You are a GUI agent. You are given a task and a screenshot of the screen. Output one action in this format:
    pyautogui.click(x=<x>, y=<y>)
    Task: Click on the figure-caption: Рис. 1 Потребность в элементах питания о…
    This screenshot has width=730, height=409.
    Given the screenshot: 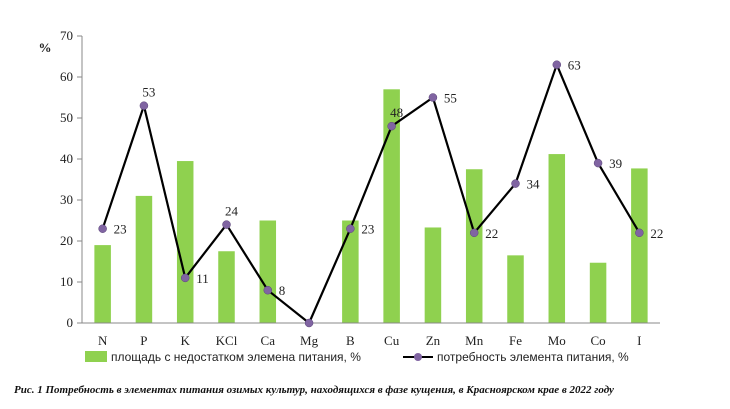 What is the action you would take?
    pyautogui.click(x=314, y=390)
    